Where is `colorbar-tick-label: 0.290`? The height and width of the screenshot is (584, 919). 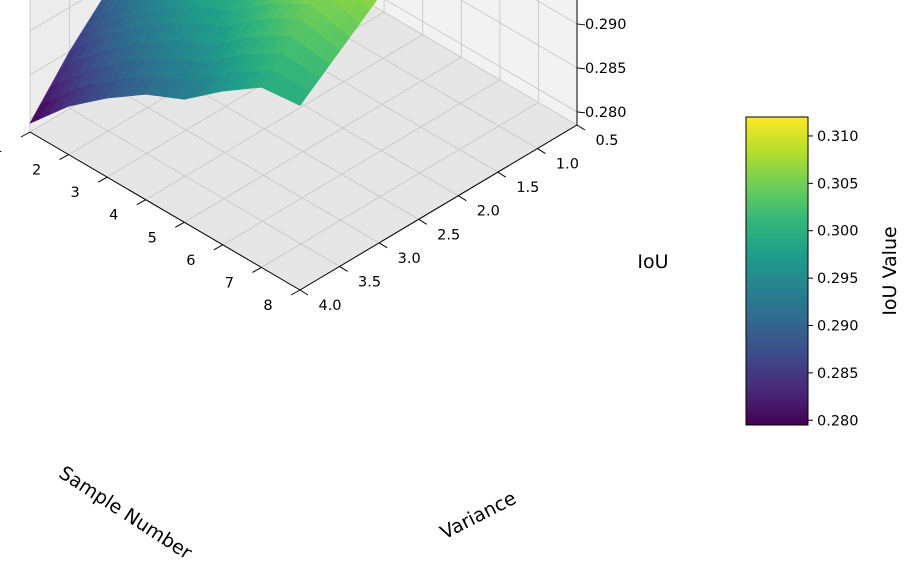
colorbar-tick-label: 0.290 is located at coordinates (838, 326).